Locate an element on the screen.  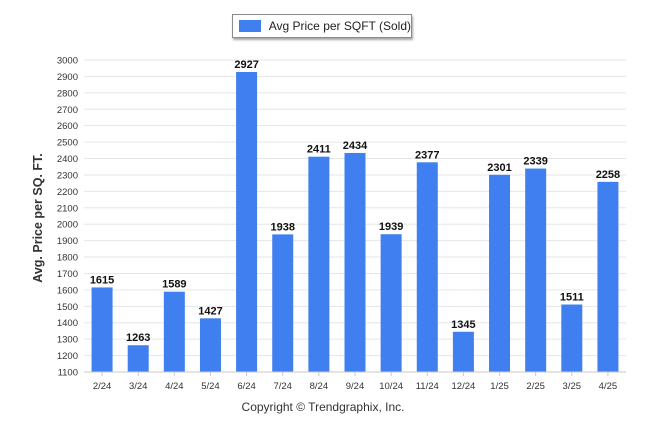
data-label: 1939 is located at coordinates (391, 227).